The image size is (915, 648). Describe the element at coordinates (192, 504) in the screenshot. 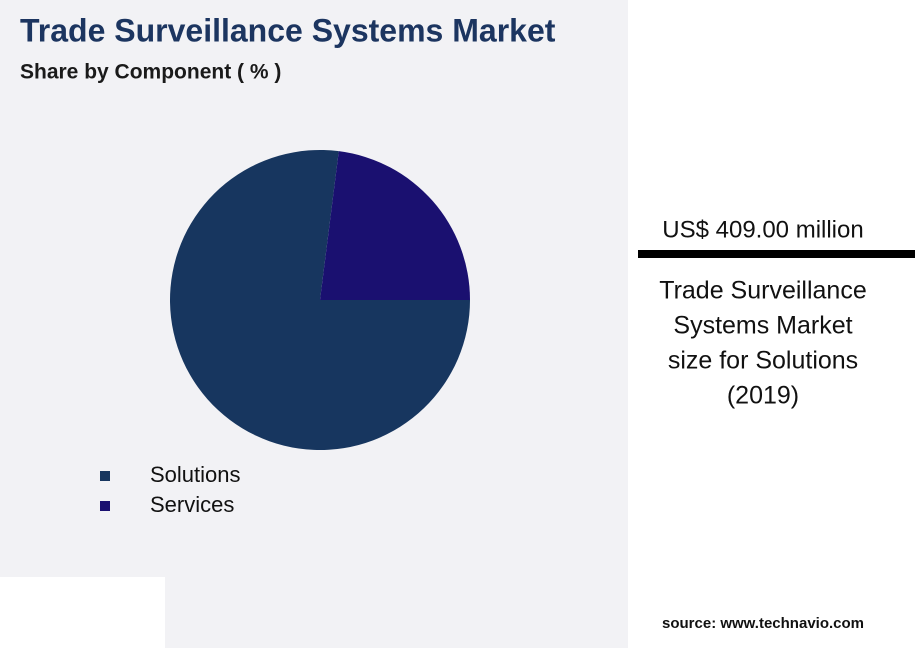

I see `legend-label: Services` at that location.